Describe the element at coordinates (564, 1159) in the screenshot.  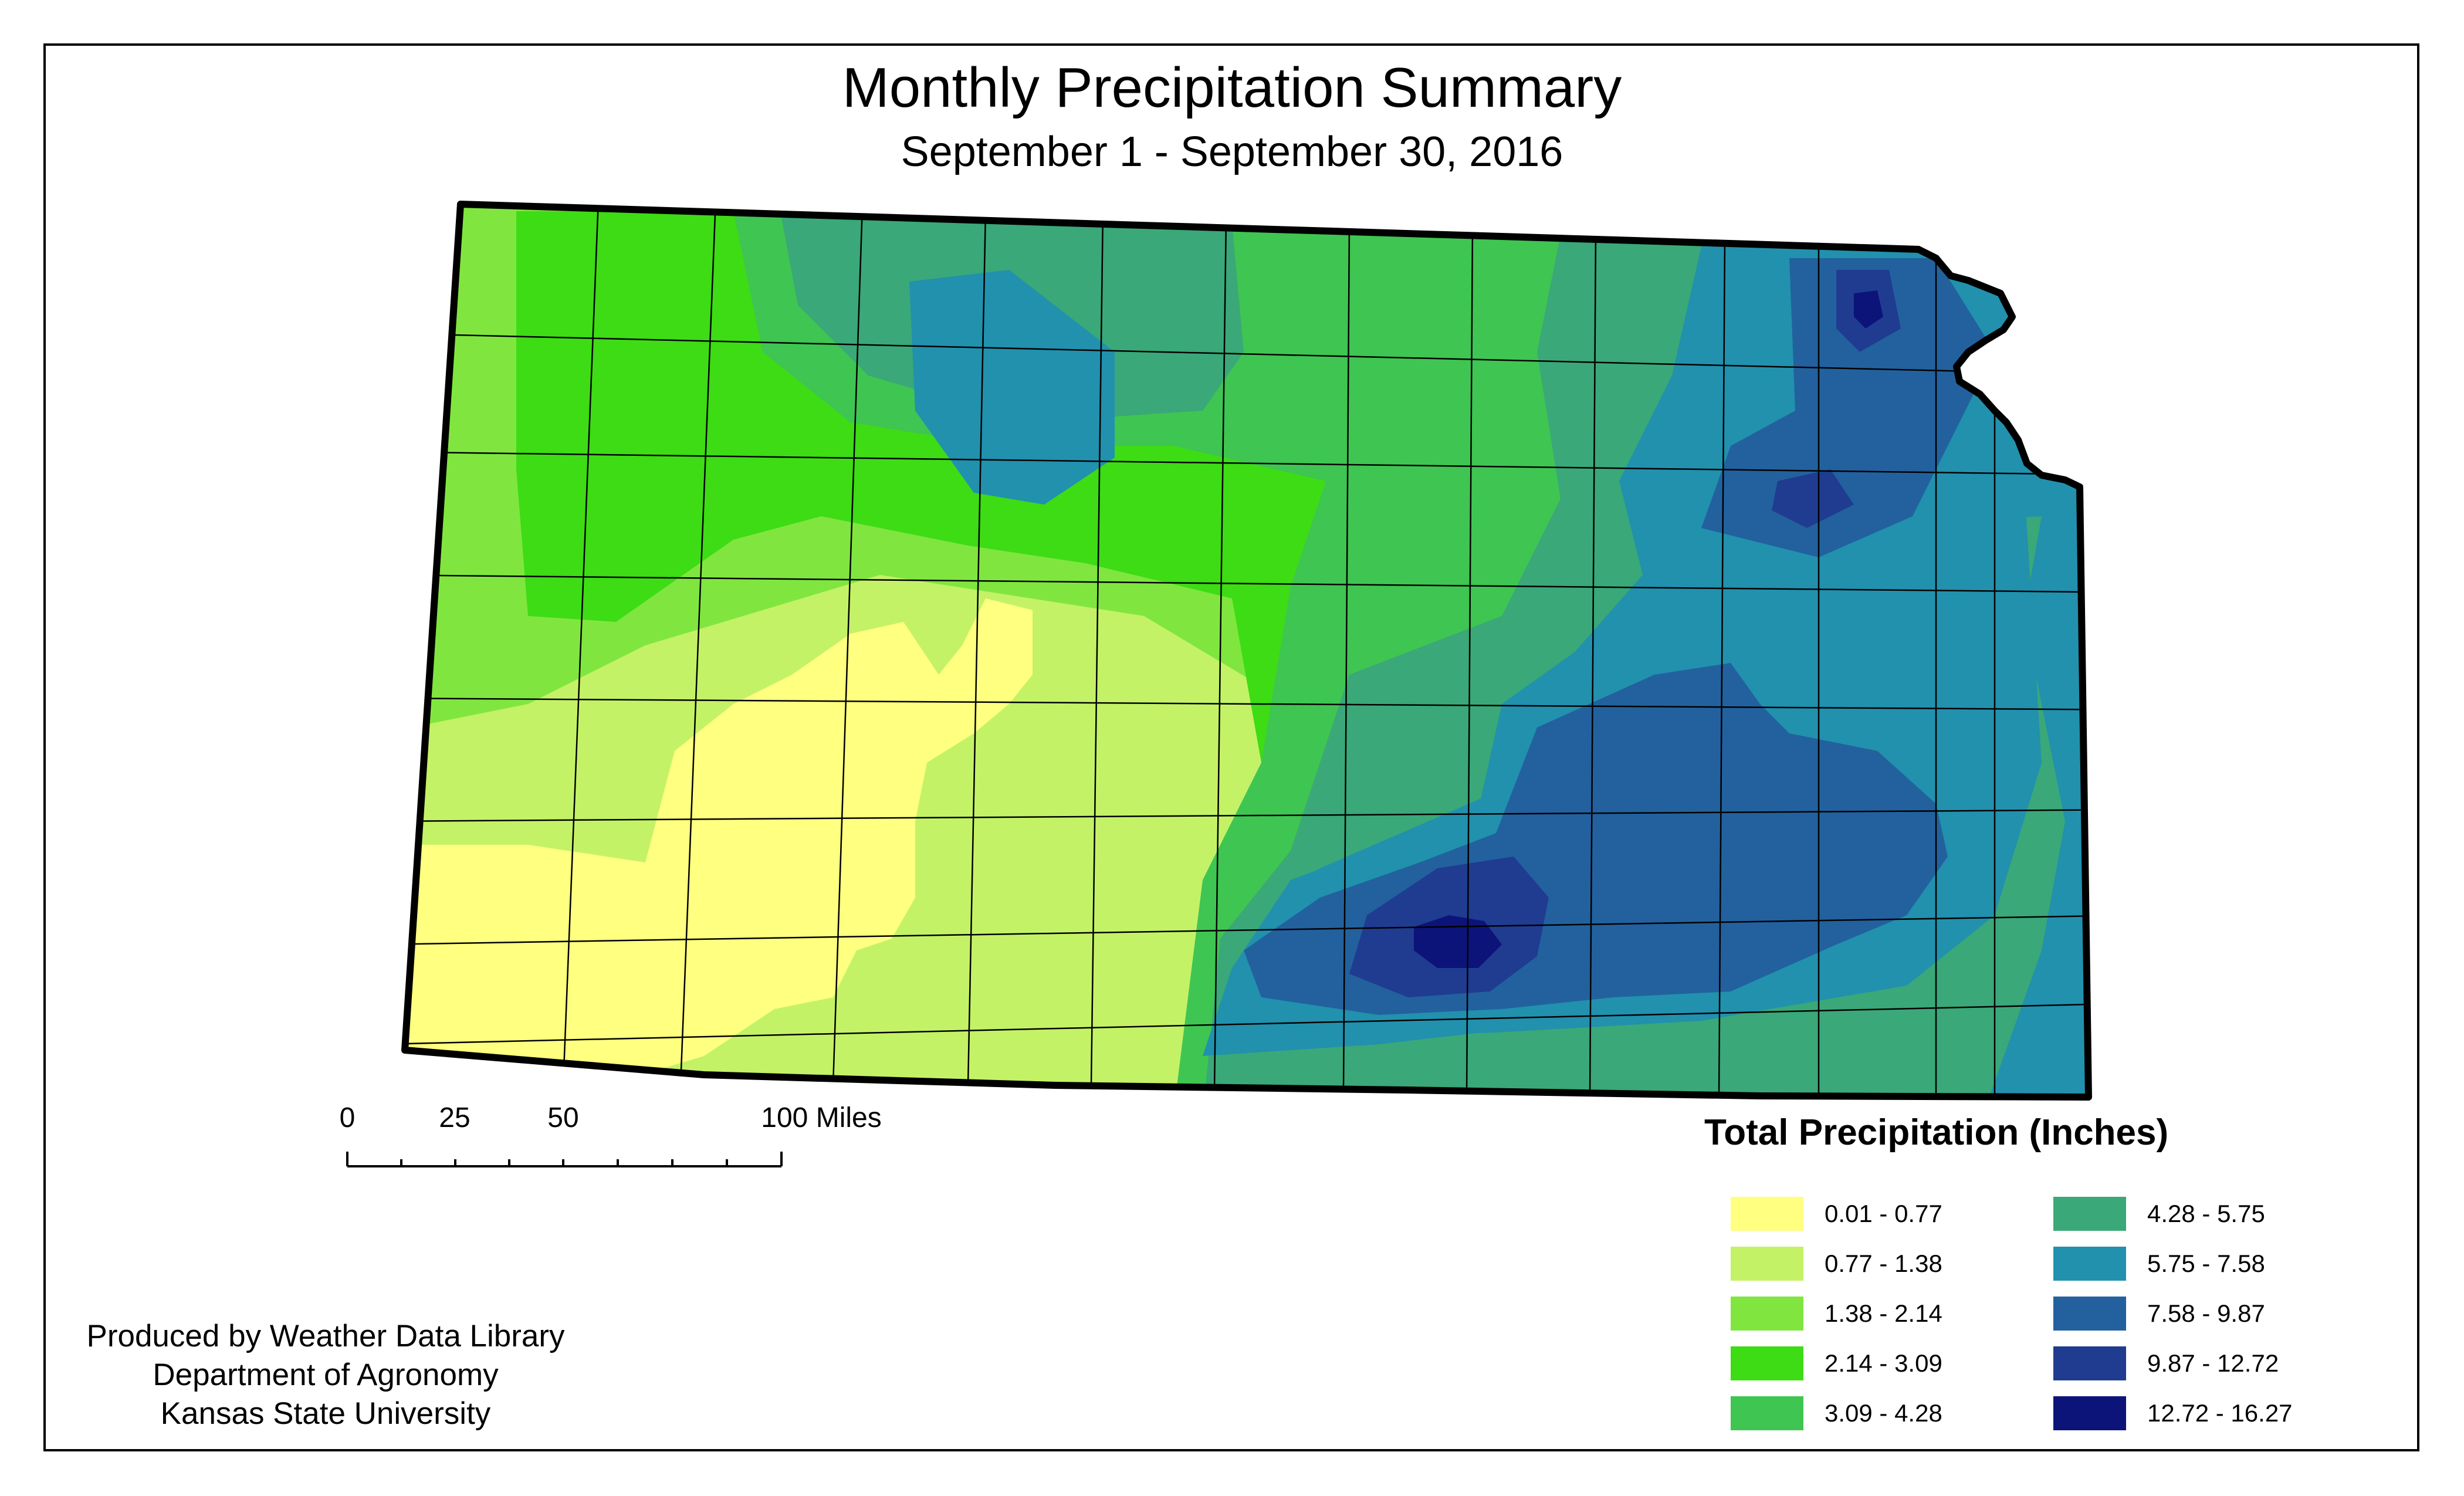
I see `scale-bar` at that location.